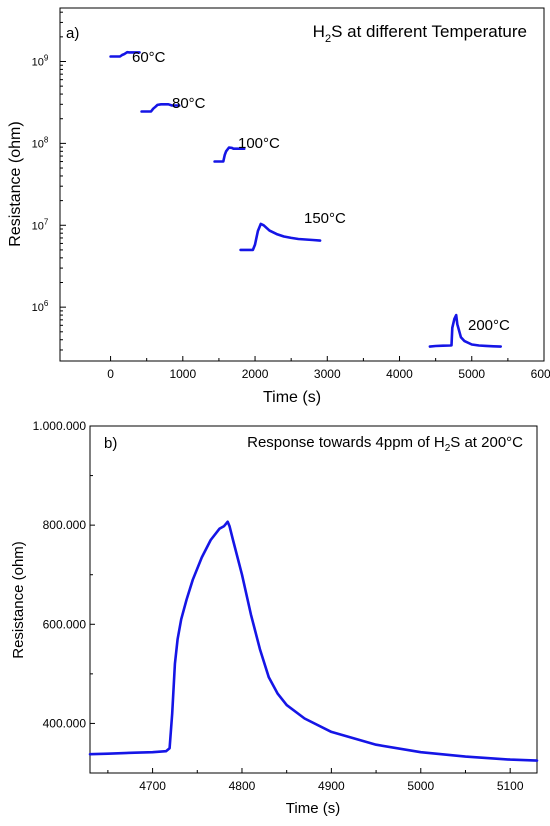 This screenshot has height=826, width=550. What do you see at coordinates (15, 183) in the screenshot?
I see `panel-a-y-axis-label: Resistance (ohm)` at bounding box center [15, 183].